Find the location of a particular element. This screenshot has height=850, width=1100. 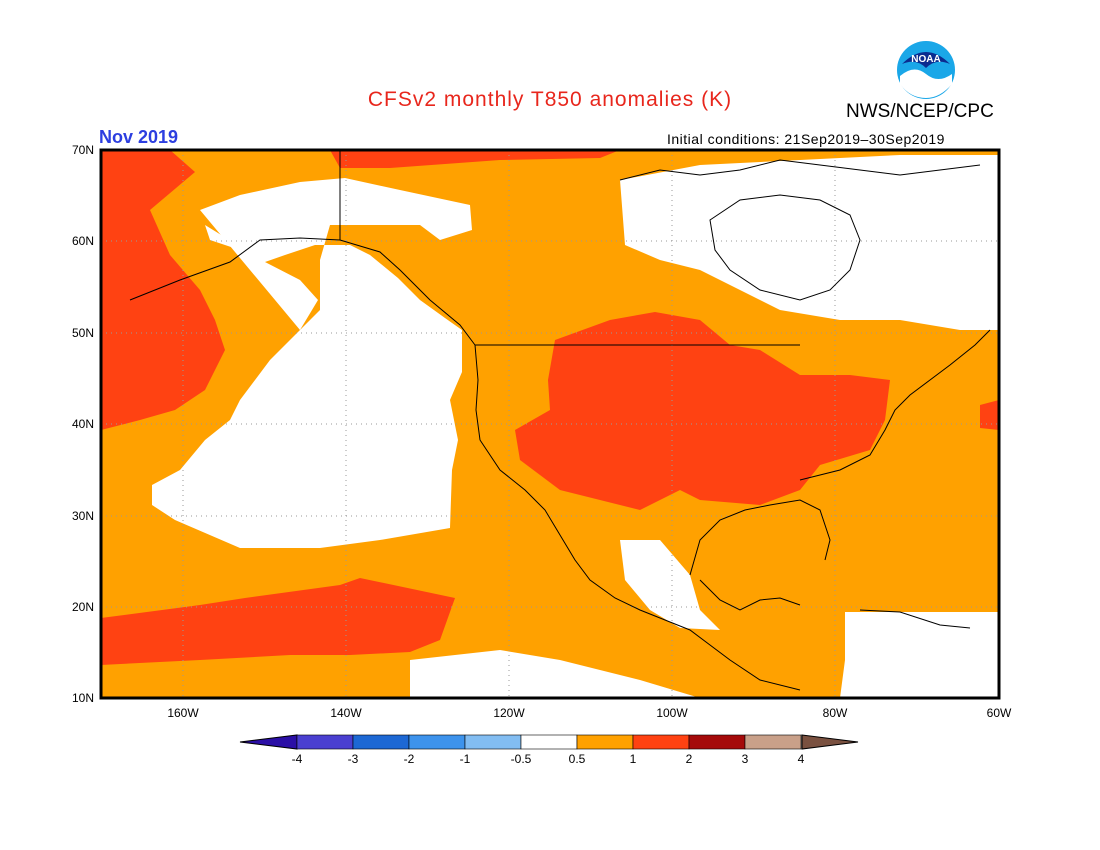

lat-label-50n: 50N is located at coordinates (82, 333).